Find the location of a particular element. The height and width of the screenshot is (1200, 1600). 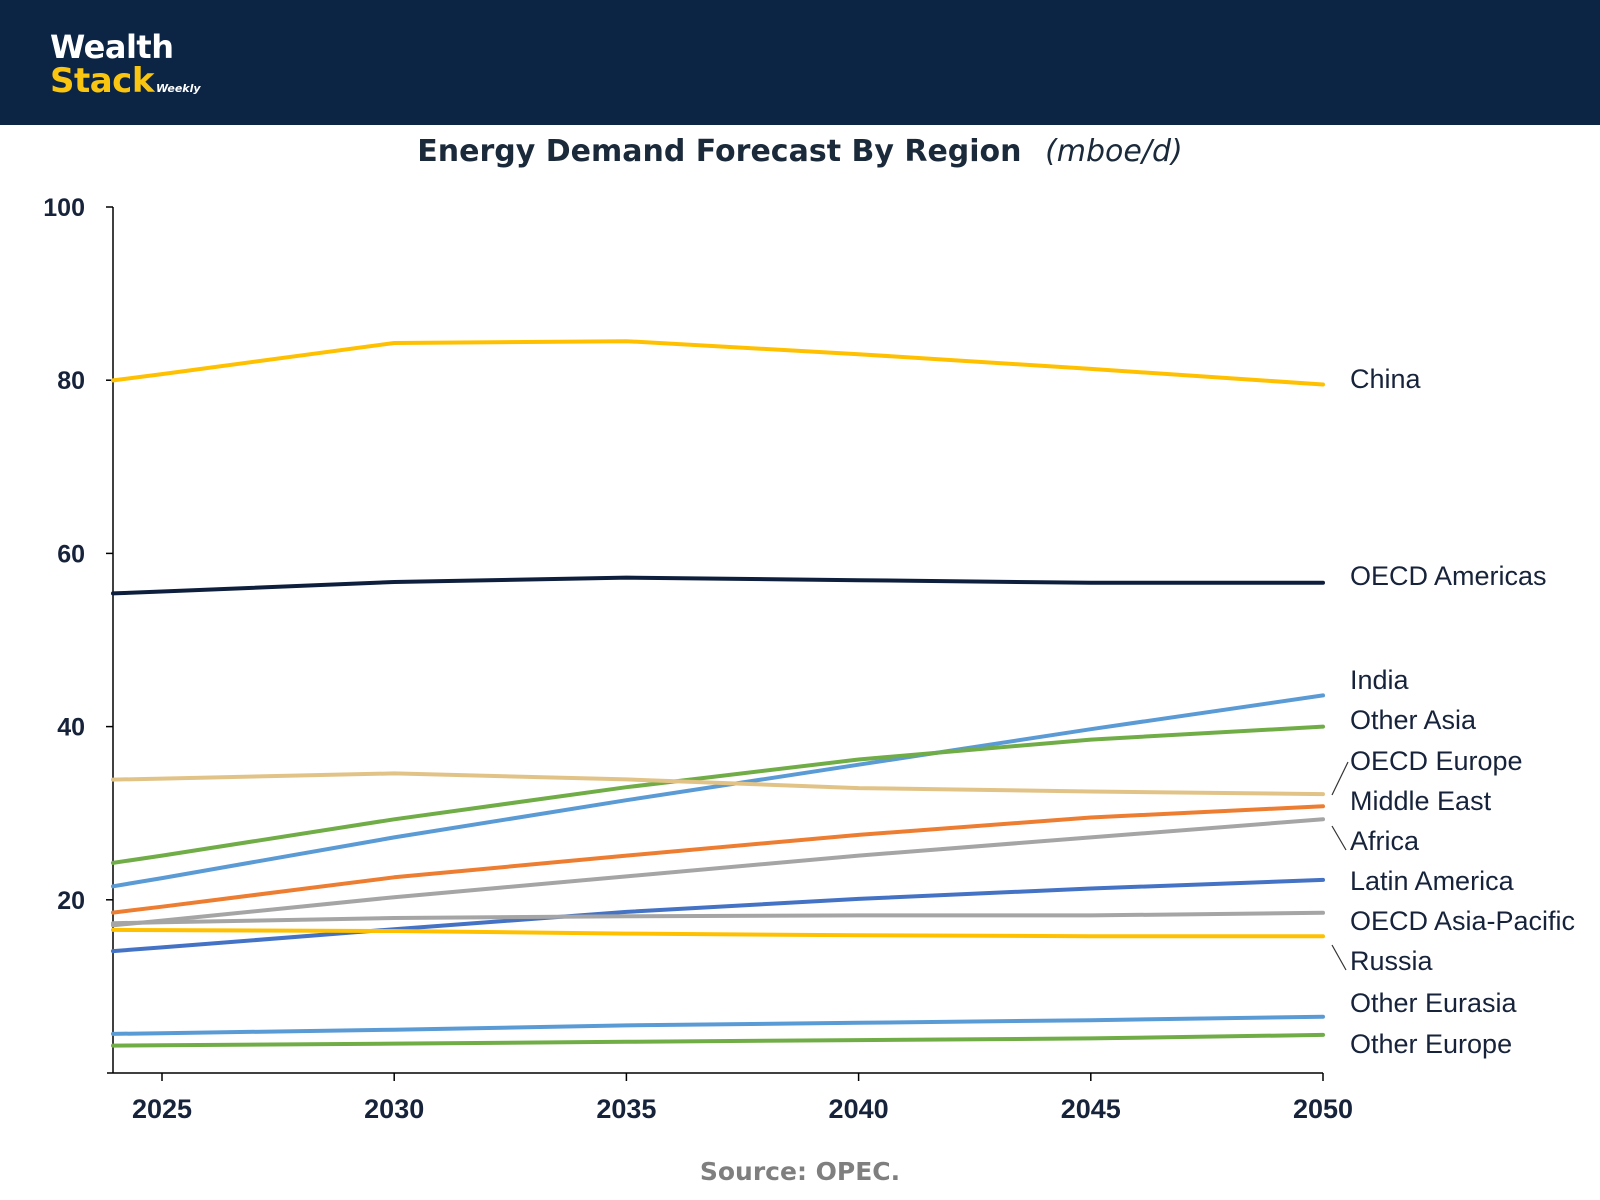

leader-oecd-europe is located at coordinates (1340, 778).